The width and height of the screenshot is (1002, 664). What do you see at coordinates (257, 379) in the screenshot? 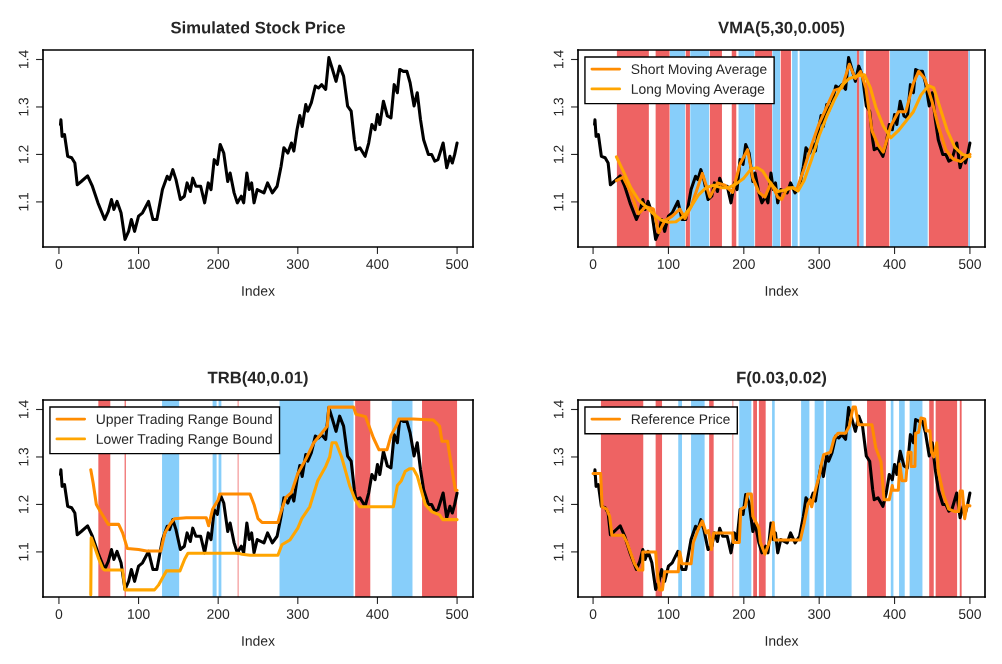
I see `chart-title: TRB(40,0.01)` at bounding box center [257, 379].